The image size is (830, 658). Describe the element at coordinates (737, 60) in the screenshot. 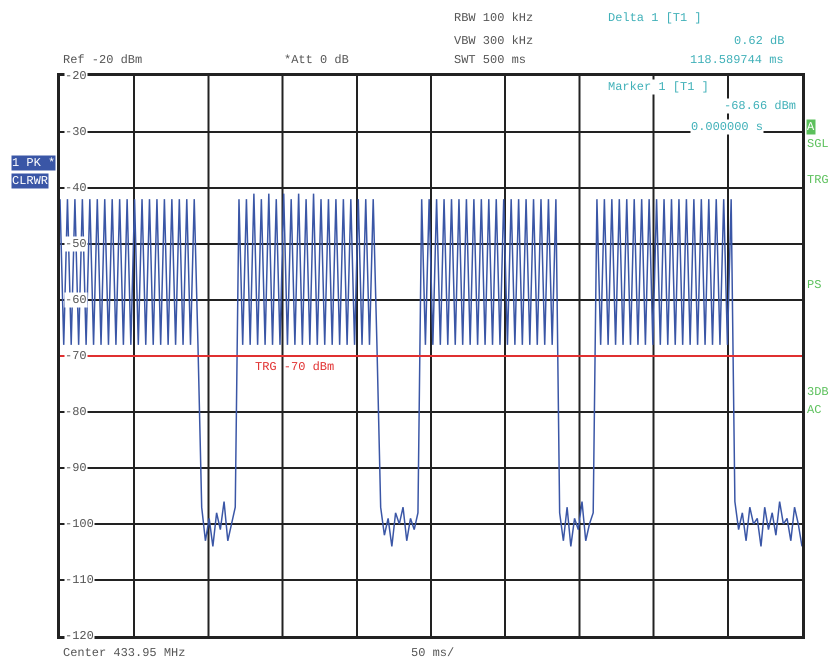

I see `text: 118.589744 ms` at that location.